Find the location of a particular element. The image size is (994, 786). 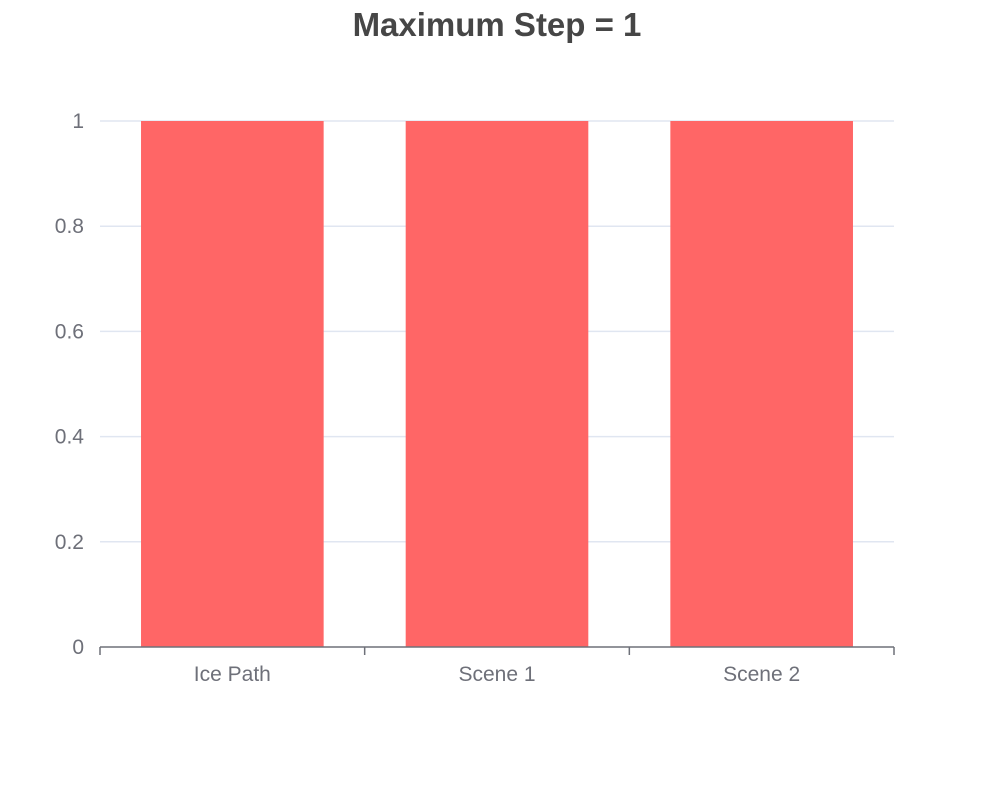

x-tick-label: Ice Path is located at coordinates (232, 674).